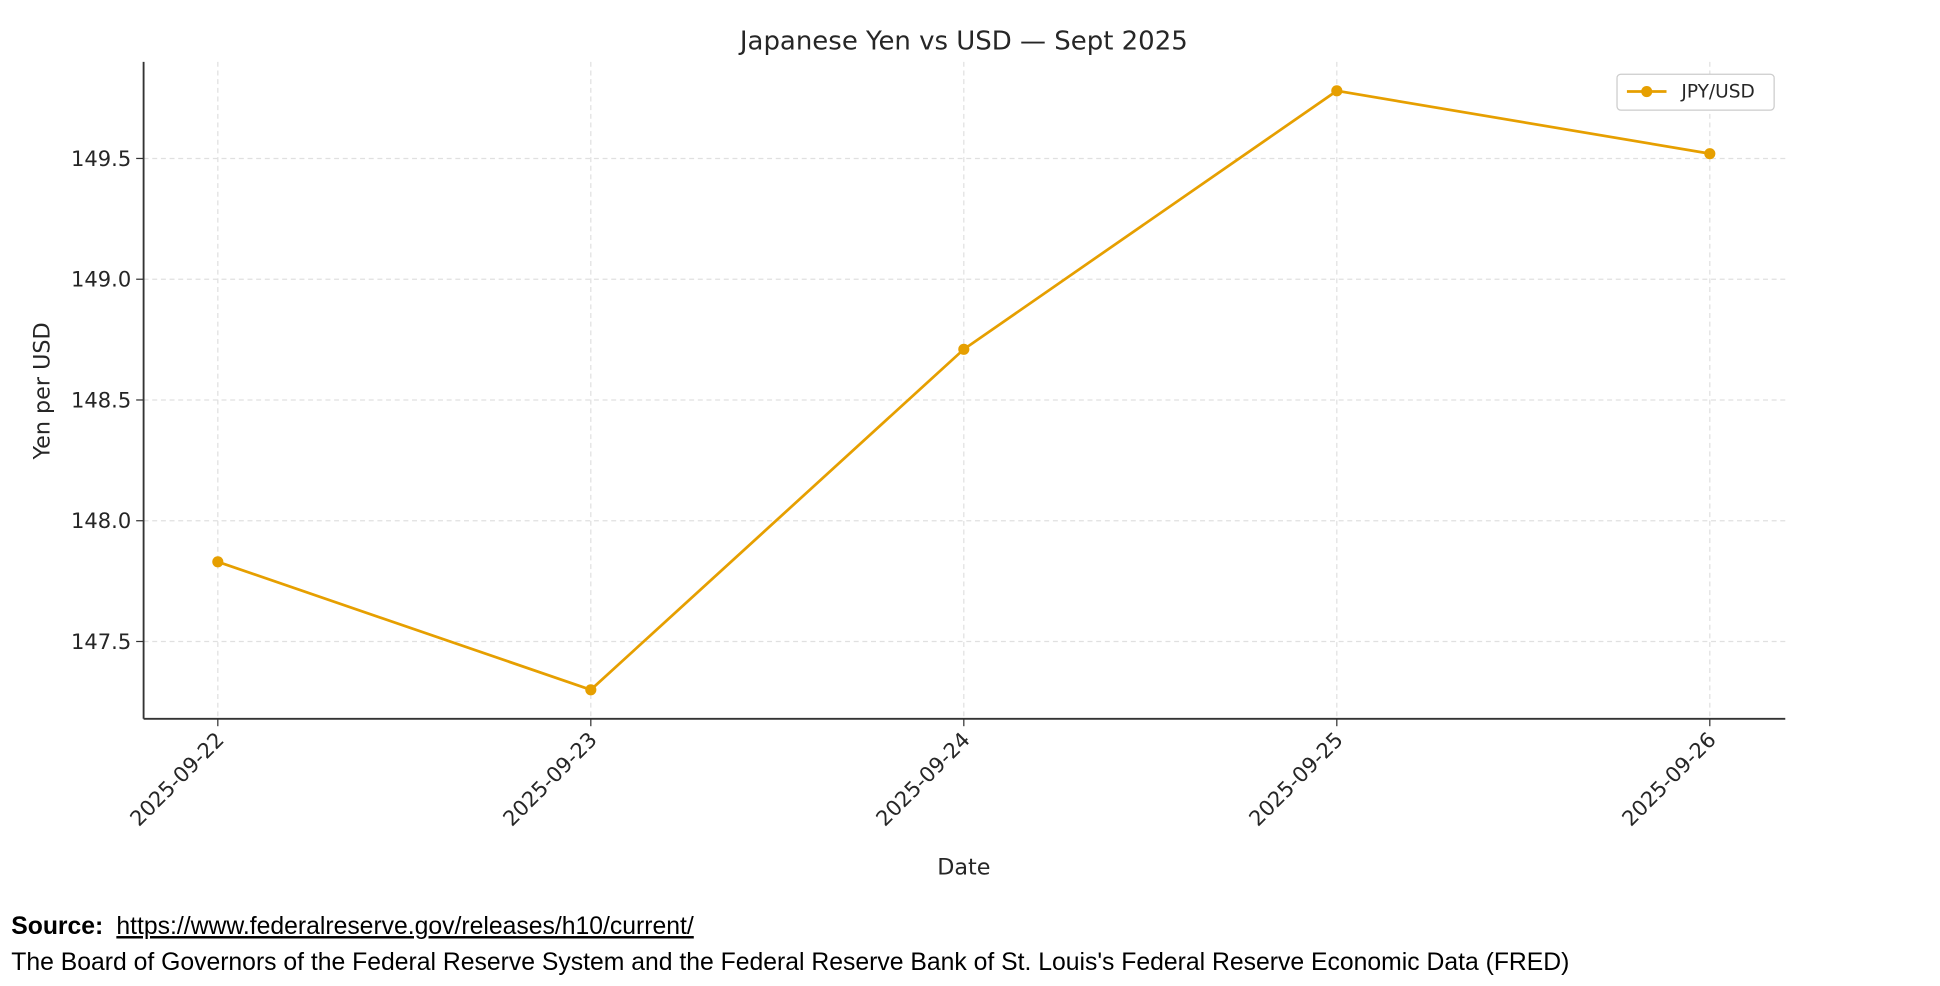 The width and height of the screenshot is (1940, 986). I want to click on x-tick-label: 2025-09-23, so click(550, 779).